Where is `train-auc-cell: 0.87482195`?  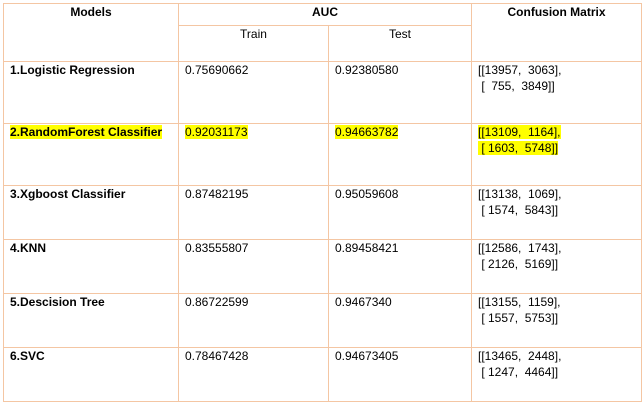 train-auc-cell: 0.87482195 is located at coordinates (253, 212).